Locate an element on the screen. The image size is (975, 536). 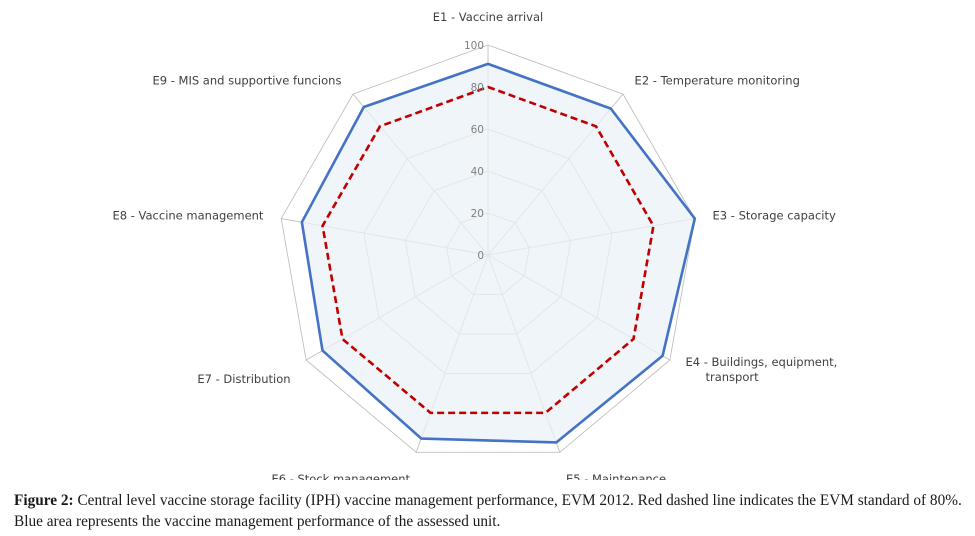
category-label-e8: E8 - Vaccine management is located at coordinates (187, 215).